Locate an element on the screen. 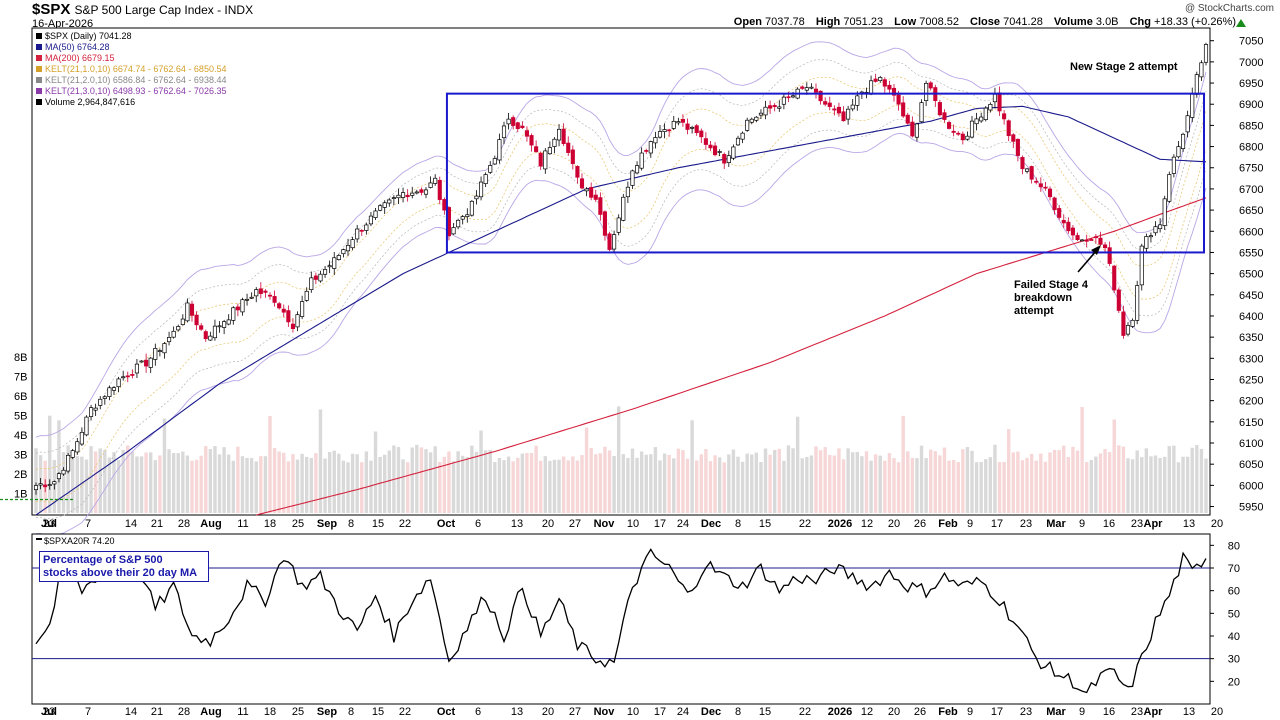  chart-date: 16-Apr-2026 is located at coordinates (63, 24).